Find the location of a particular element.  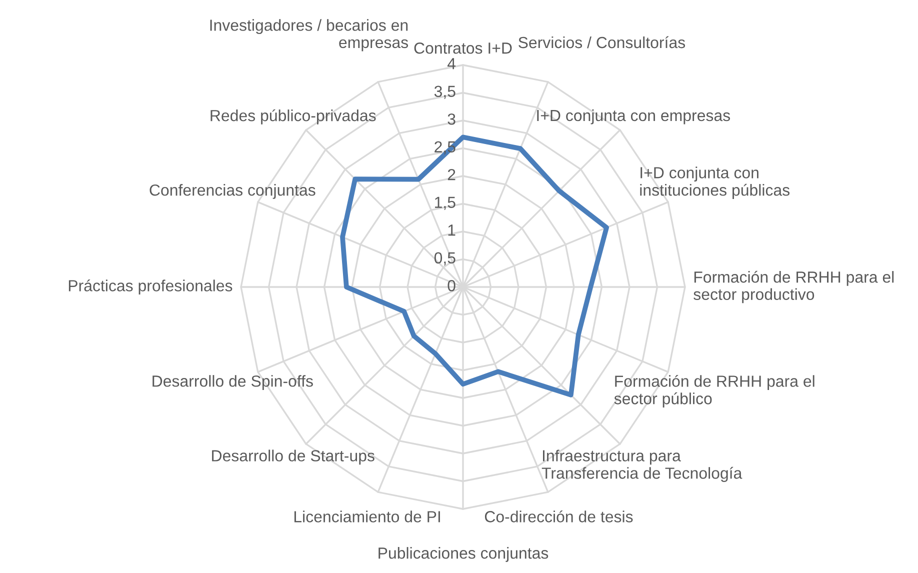

spoke-label: Licenciamiento de PI is located at coordinates (367, 516).